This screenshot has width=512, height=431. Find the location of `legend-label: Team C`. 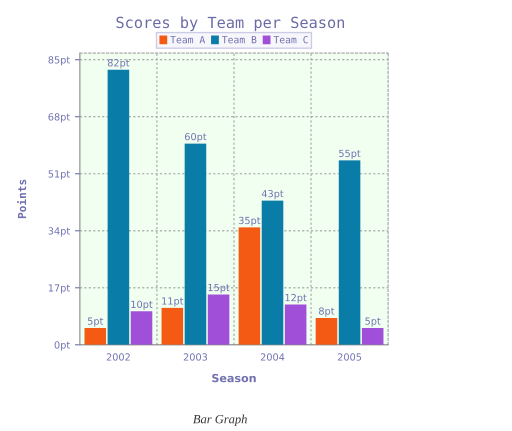

legend-label: Team C is located at coordinates (291, 40).